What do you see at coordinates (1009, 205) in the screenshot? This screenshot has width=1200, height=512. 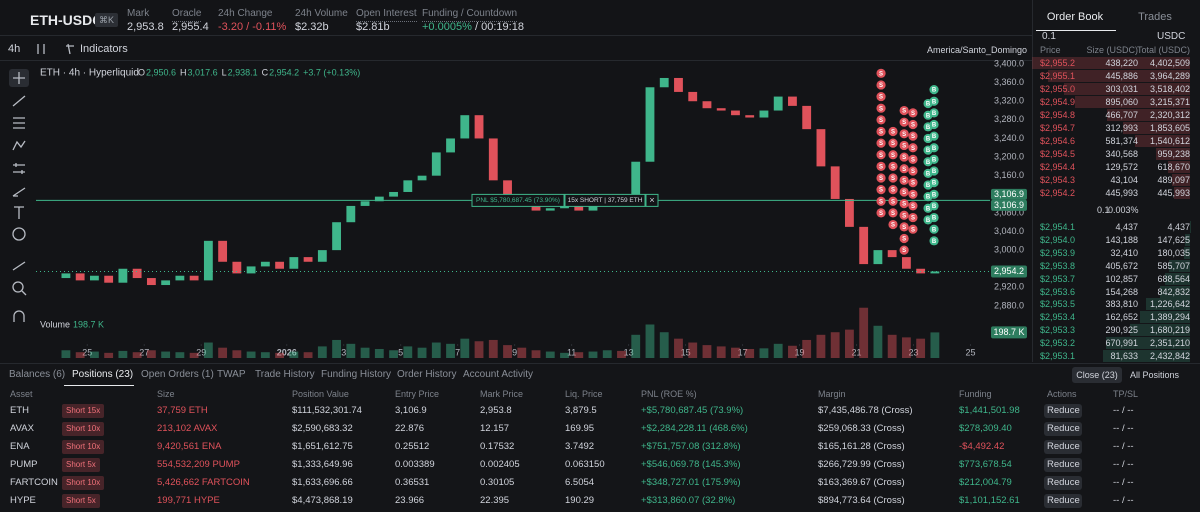 I see `position-price-label: 3,106.9` at bounding box center [1009, 205].